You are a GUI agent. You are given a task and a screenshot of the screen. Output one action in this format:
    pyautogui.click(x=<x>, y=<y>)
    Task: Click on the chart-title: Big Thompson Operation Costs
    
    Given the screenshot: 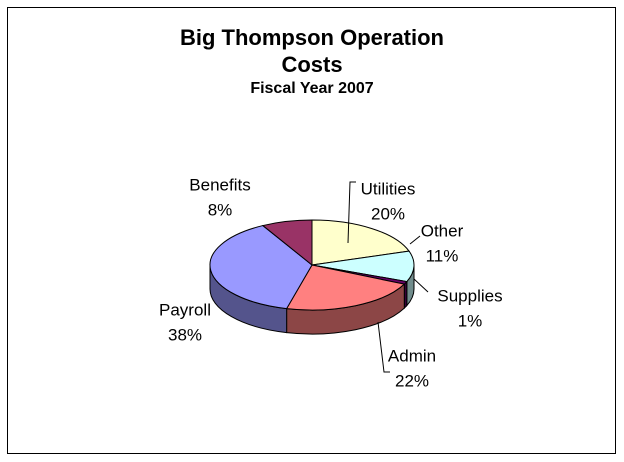 What is the action you would take?
    pyautogui.click(x=312, y=51)
    